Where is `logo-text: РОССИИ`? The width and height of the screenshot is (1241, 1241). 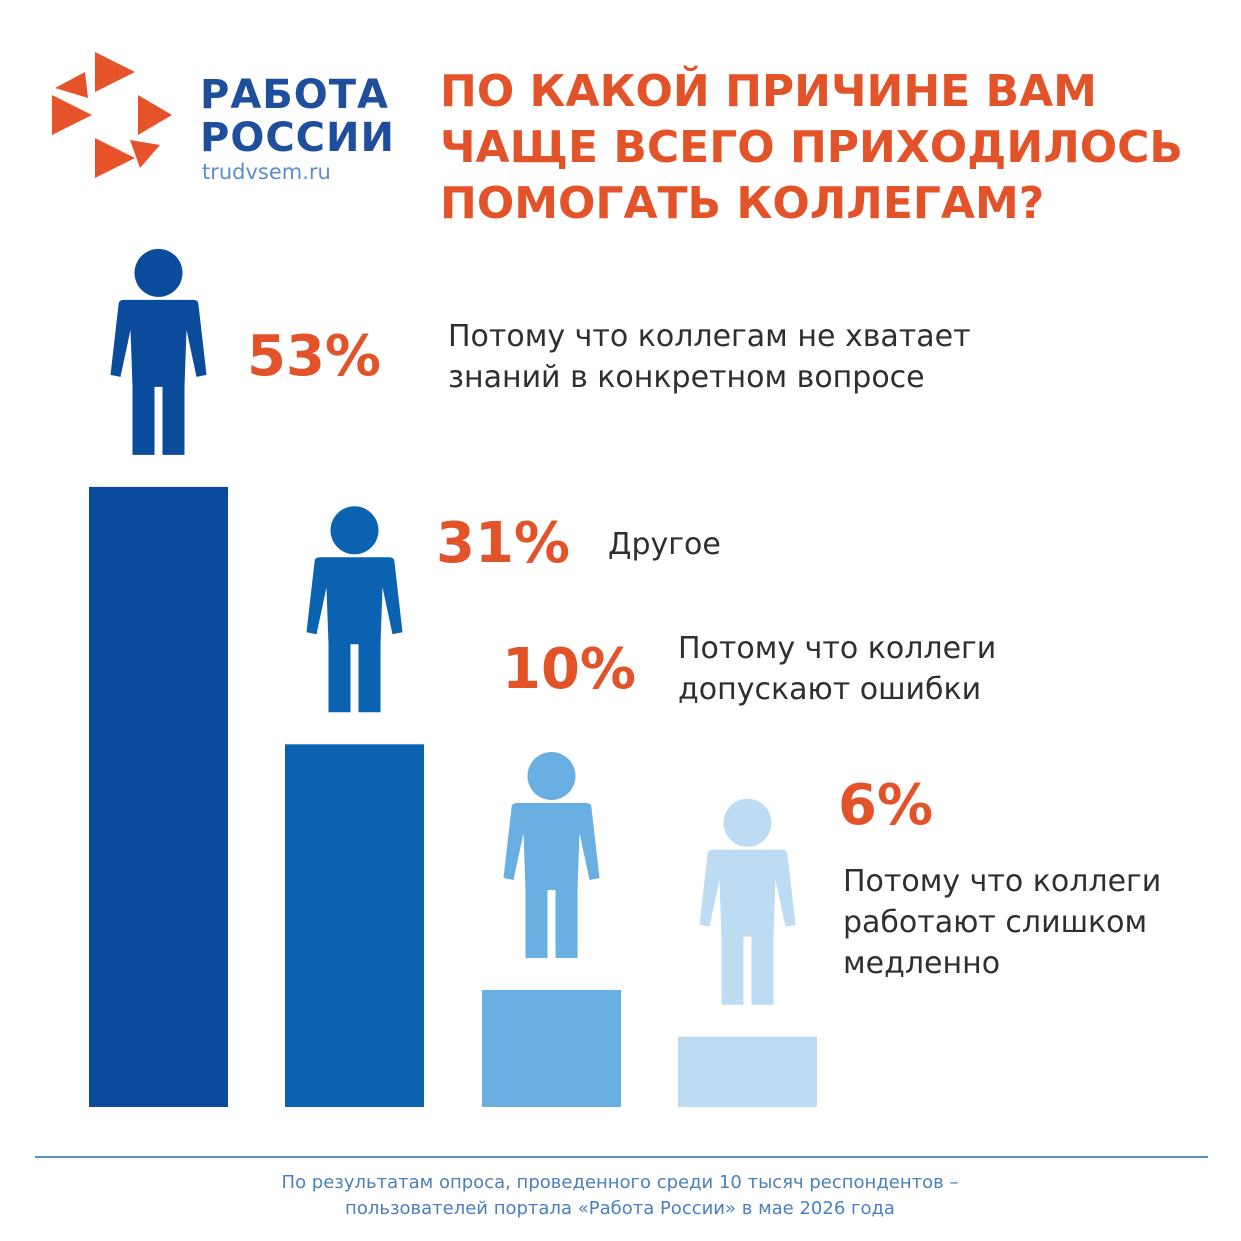 logo-text: РОССИИ is located at coordinates (297, 138).